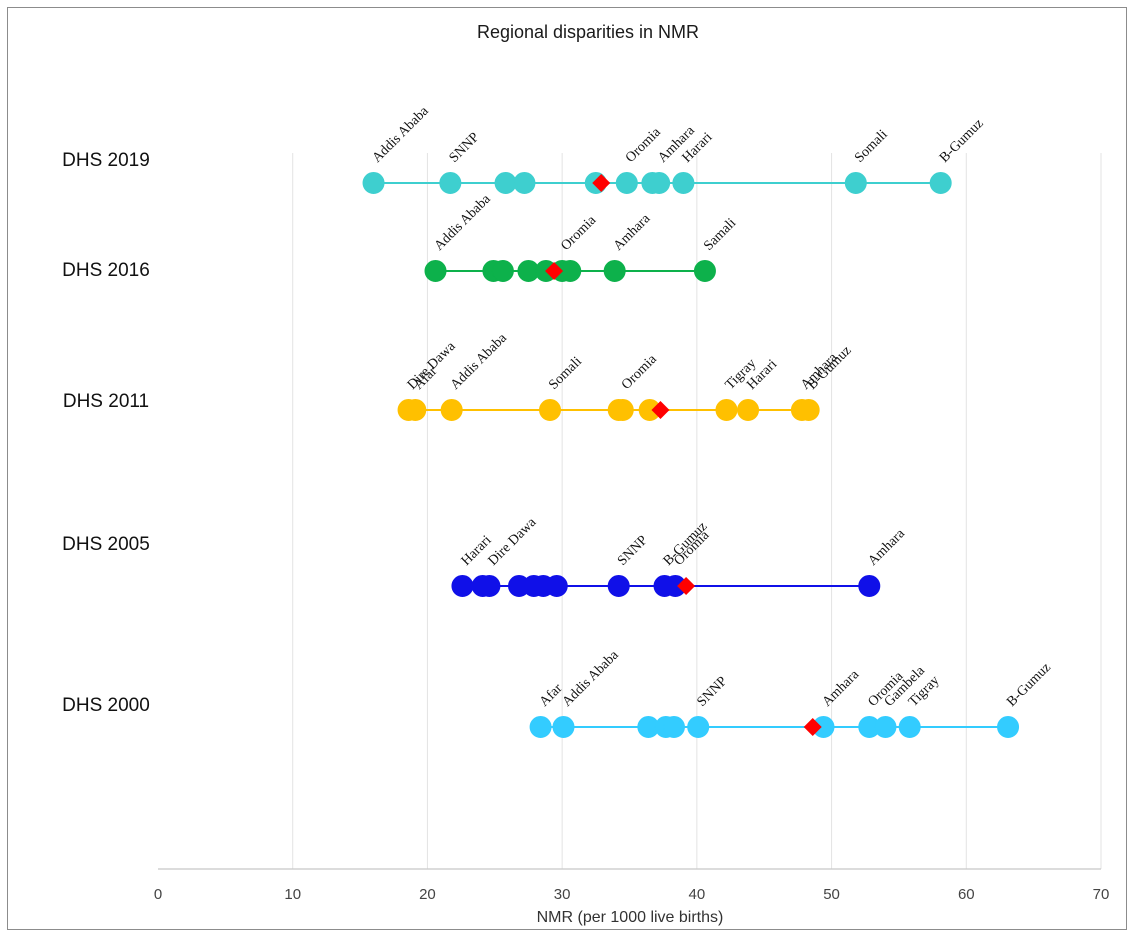 This screenshot has width=1134, height=938. What do you see at coordinates (1101, 894) in the screenshot?
I see `x-tick-label: 70` at bounding box center [1101, 894].